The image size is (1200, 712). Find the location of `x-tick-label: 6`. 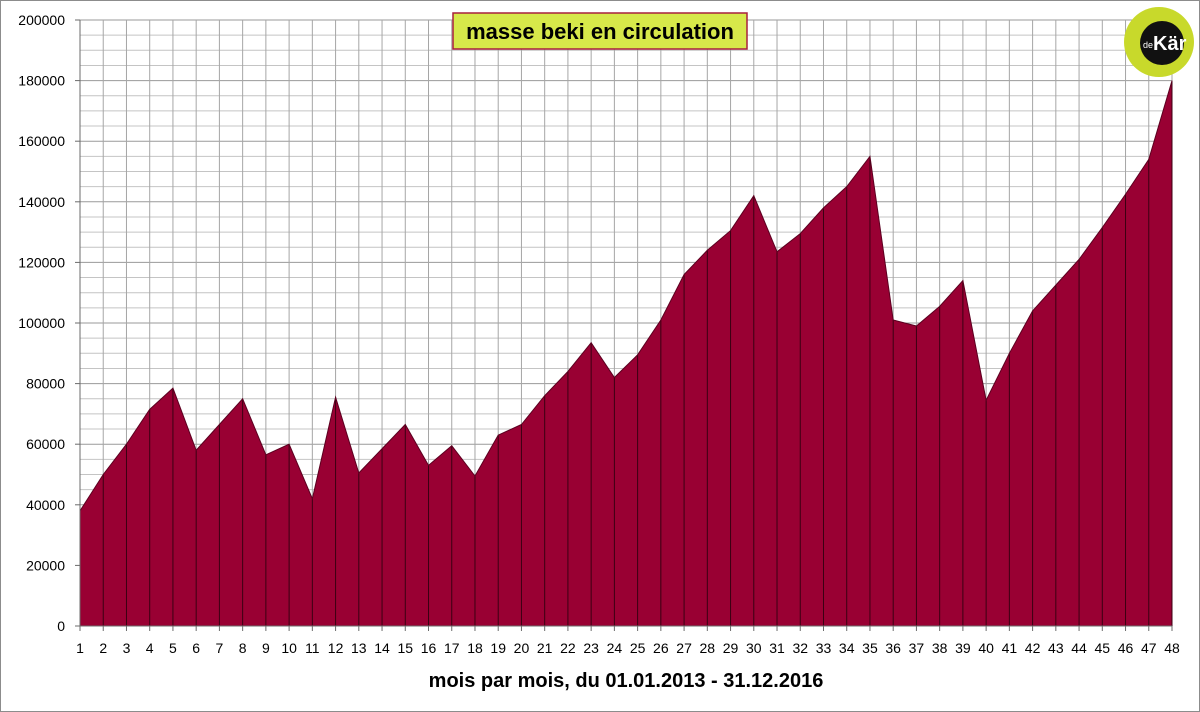

x-tick-label: 6 is located at coordinates (196, 648).